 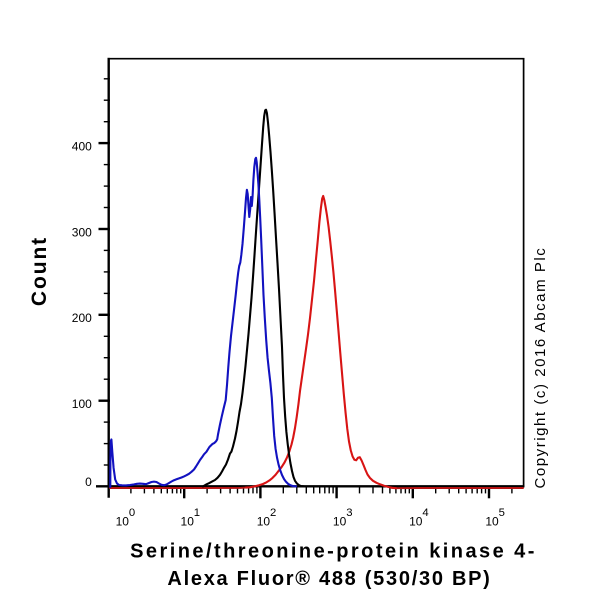 What do you see at coordinates (197, 513) in the screenshot?
I see `svg-text: 1` at bounding box center [197, 513].